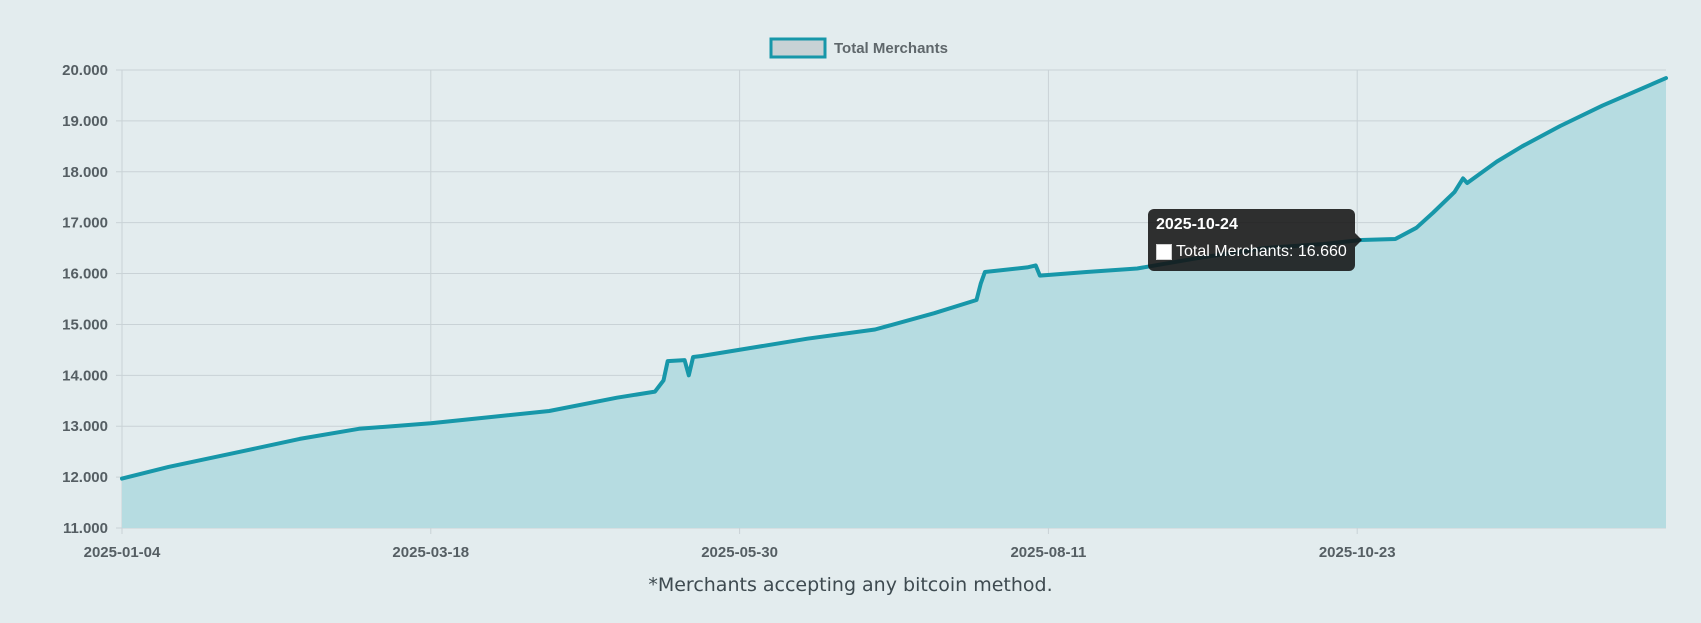 This screenshot has width=1701, height=623. Describe the element at coordinates (1197, 224) in the screenshot. I see `tooltip-title: 2025-10-24` at that location.